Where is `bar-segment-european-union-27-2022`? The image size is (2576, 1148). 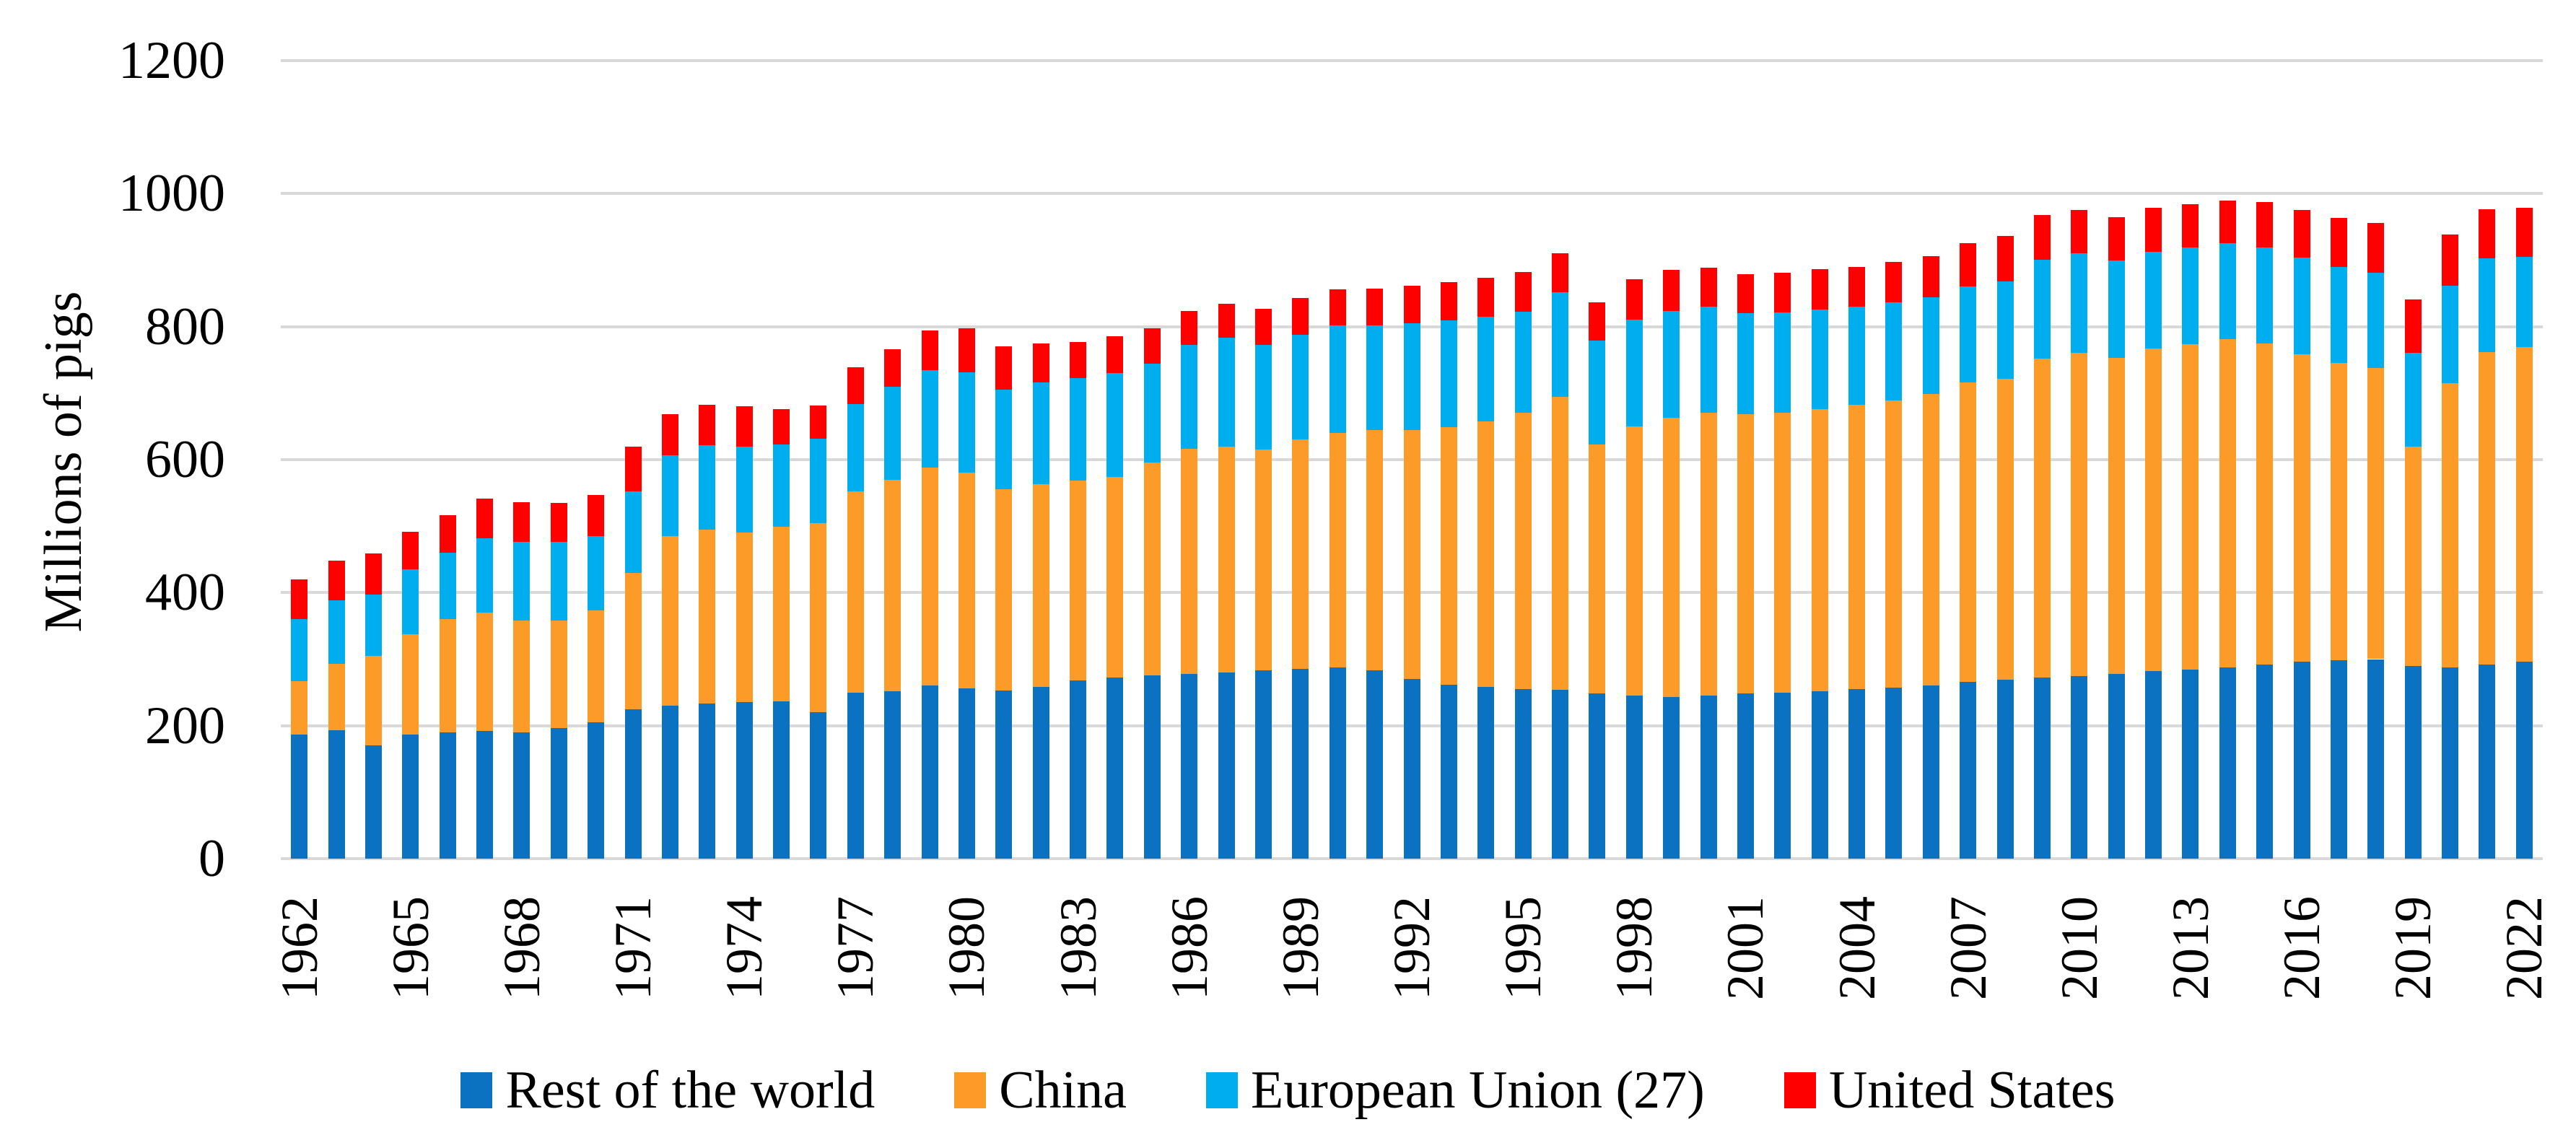 bar-segment-european-union-27-2022 is located at coordinates (2524, 302).